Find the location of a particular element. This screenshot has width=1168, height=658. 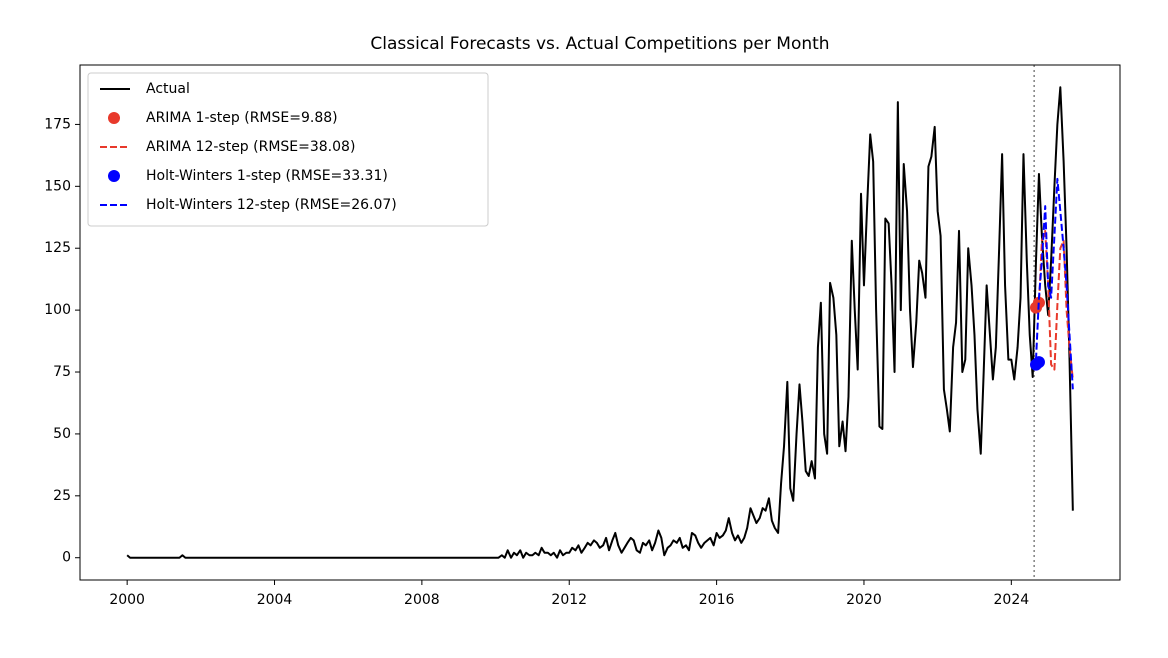

legend-label: Actual is located at coordinates (168, 89).